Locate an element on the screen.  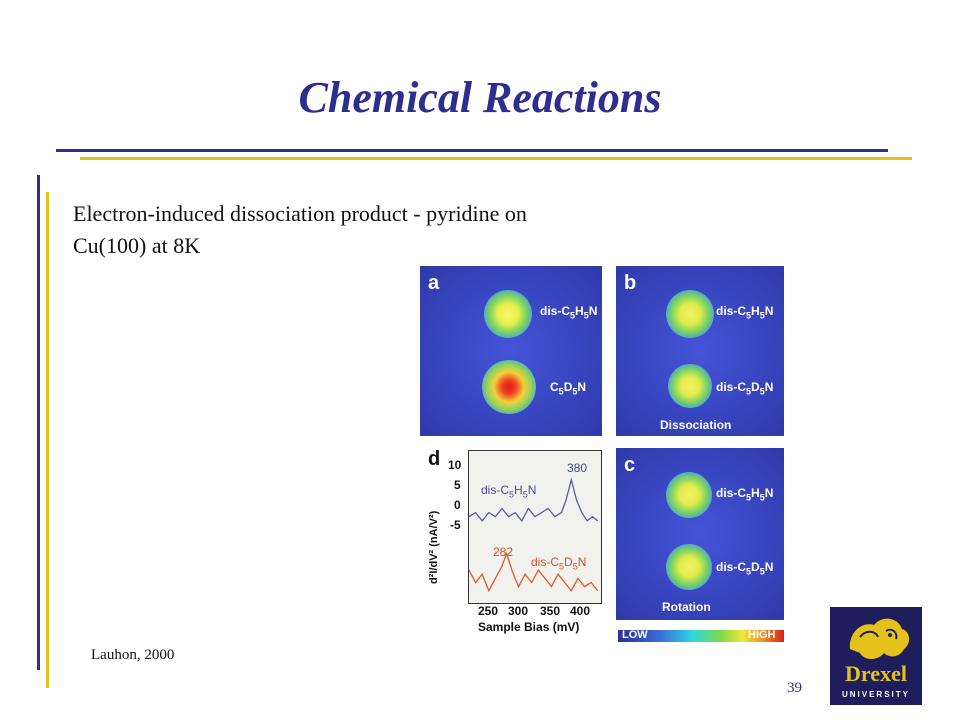
x-tick: 250 is located at coordinates (488, 611).